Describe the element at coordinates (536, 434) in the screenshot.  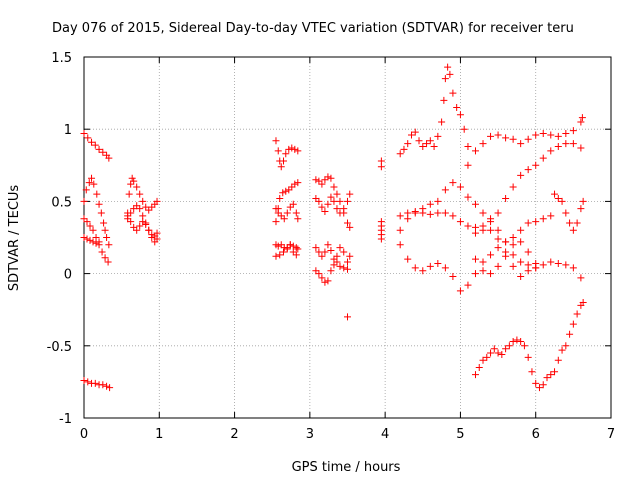
I see `x-tick-label: 6` at that location.